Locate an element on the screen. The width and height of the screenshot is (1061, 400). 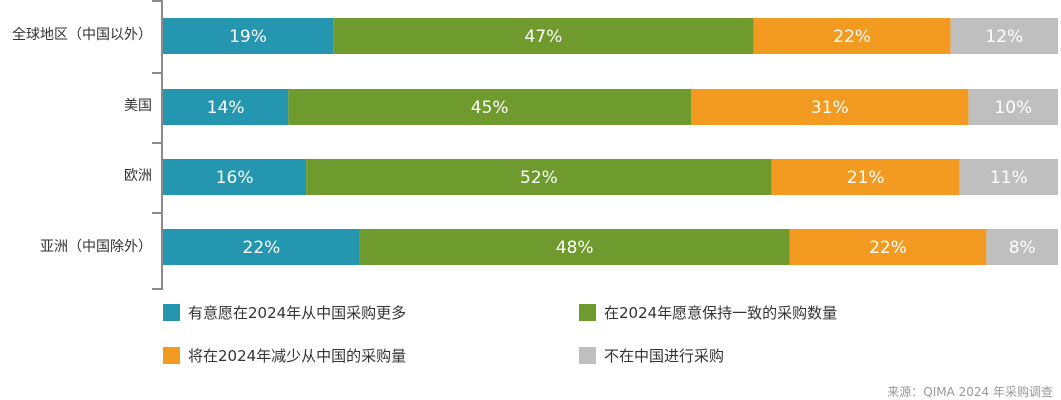
category-label-asia: 亚洲（中国除外） is located at coordinates (96, 247).